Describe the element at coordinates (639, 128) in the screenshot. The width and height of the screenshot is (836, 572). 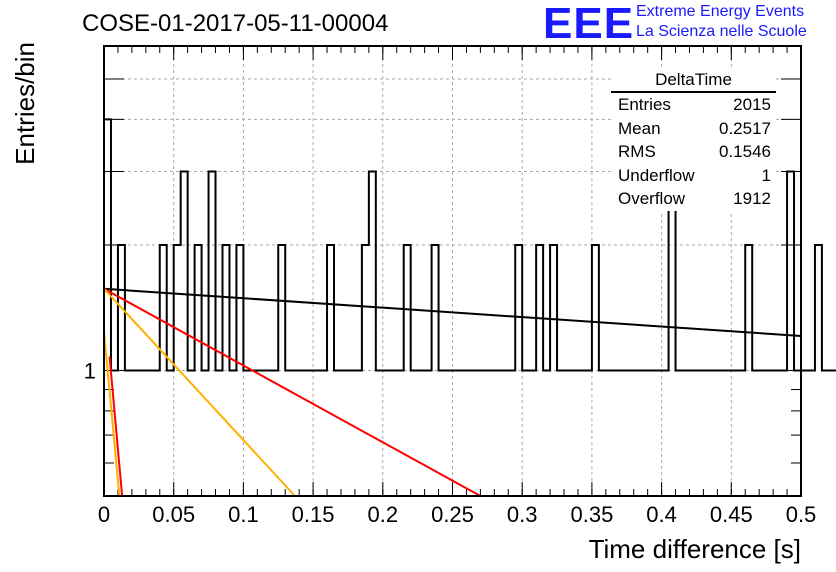
I see `stats-label: Mean` at that location.